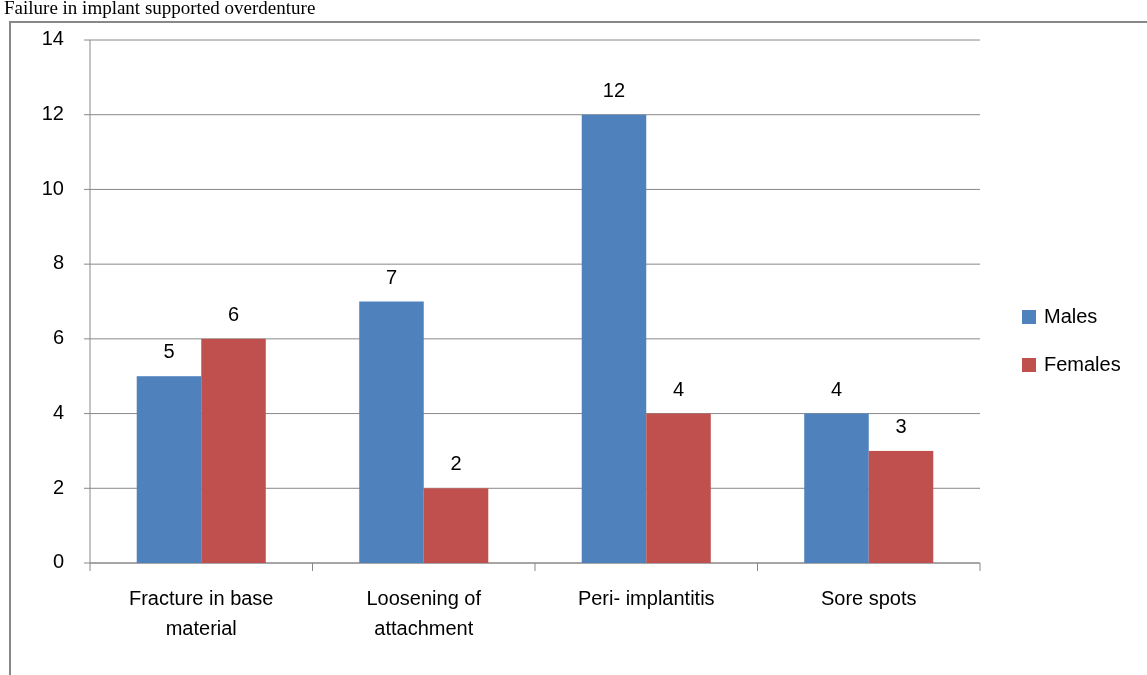  What do you see at coordinates (868, 598) in the screenshot?
I see `x-tick-label: Sore spots` at bounding box center [868, 598].